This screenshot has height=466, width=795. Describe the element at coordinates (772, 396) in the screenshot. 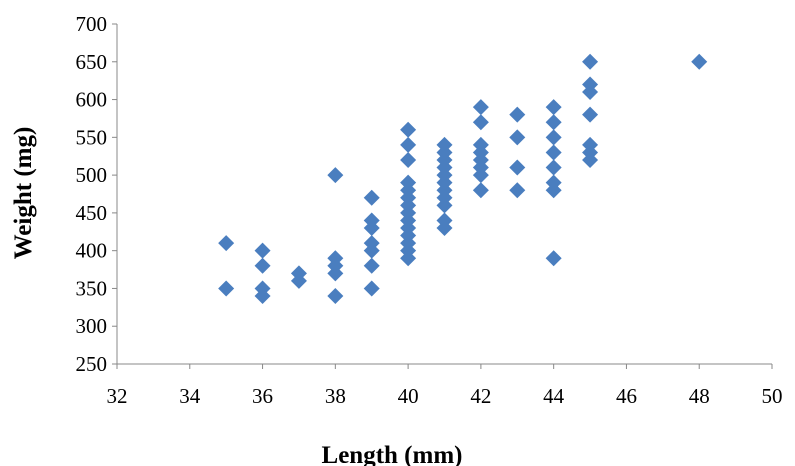

I see `x-tick-label: 50` at that location.